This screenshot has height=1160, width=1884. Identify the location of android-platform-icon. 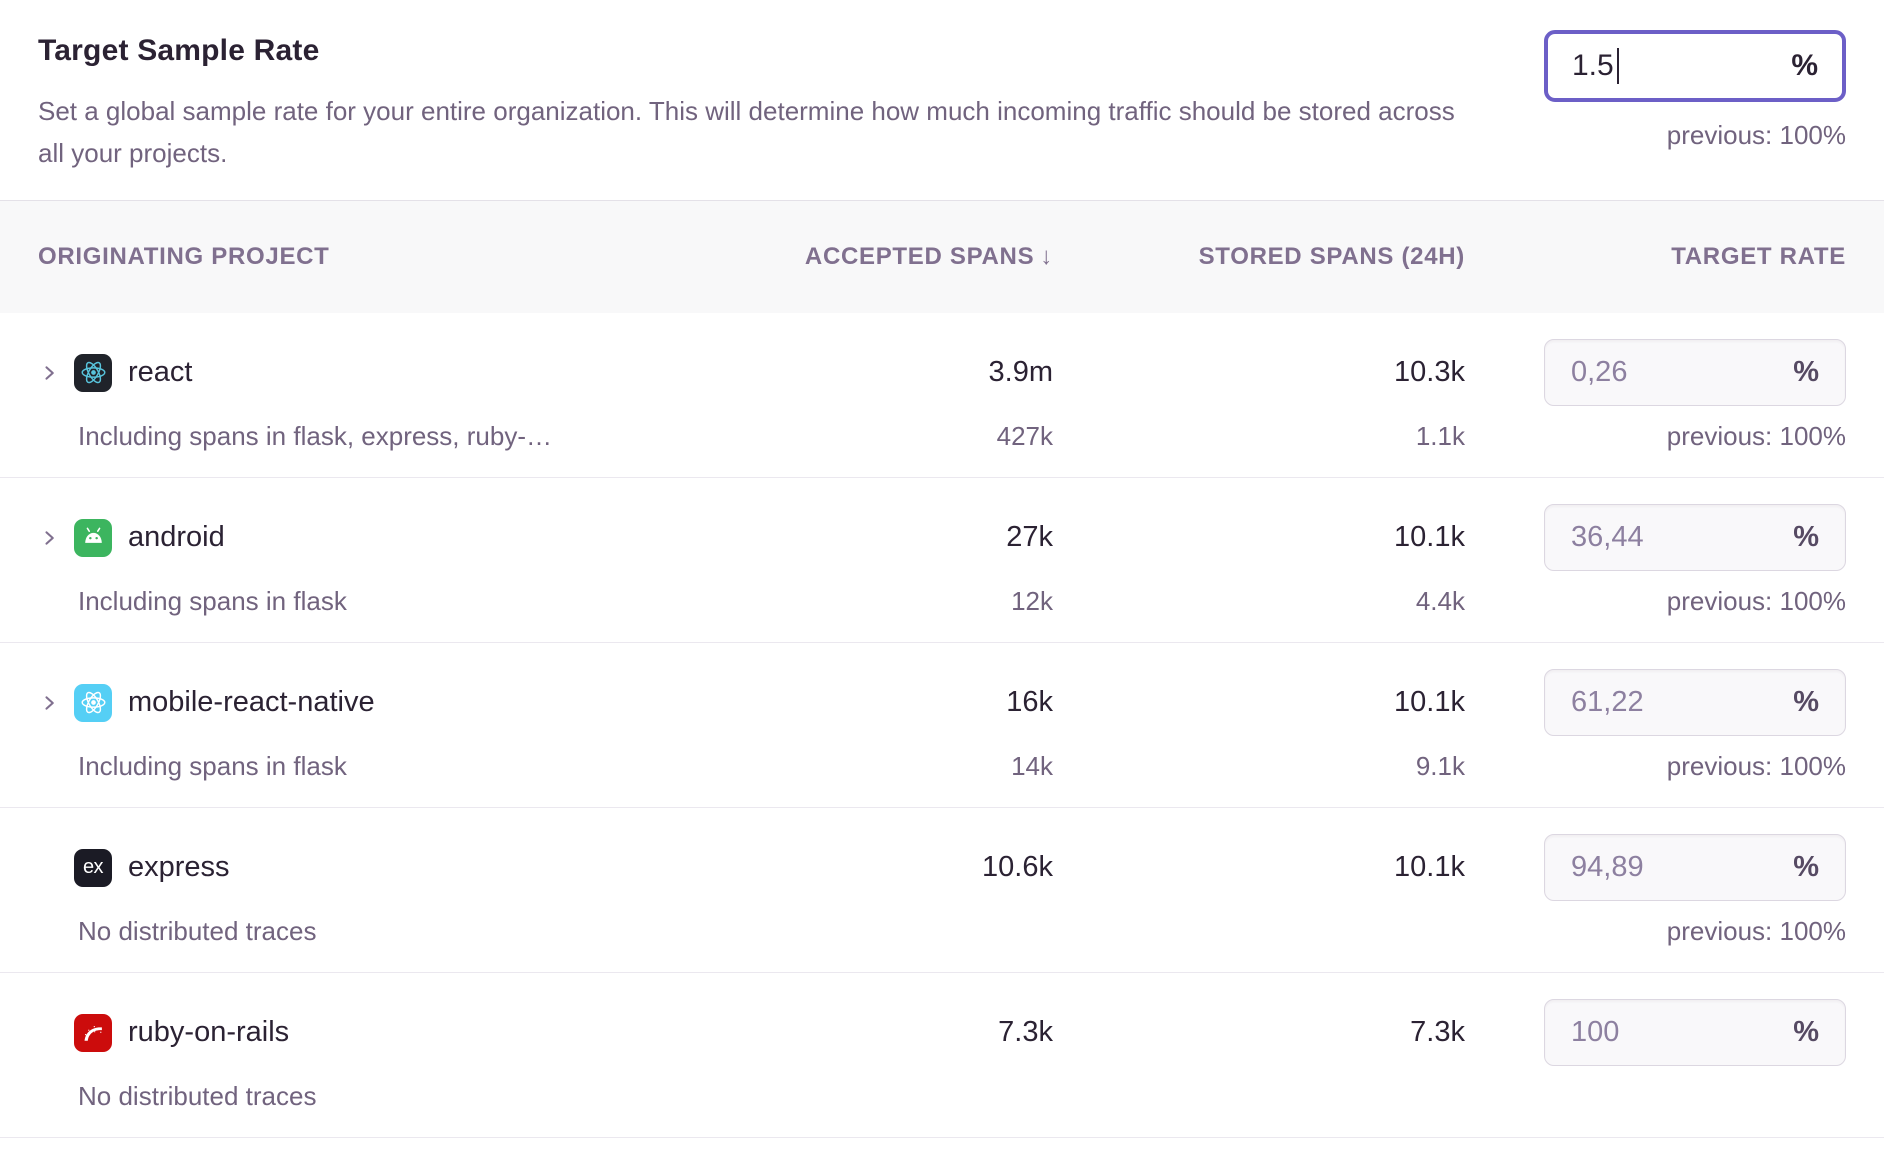
(93, 537).